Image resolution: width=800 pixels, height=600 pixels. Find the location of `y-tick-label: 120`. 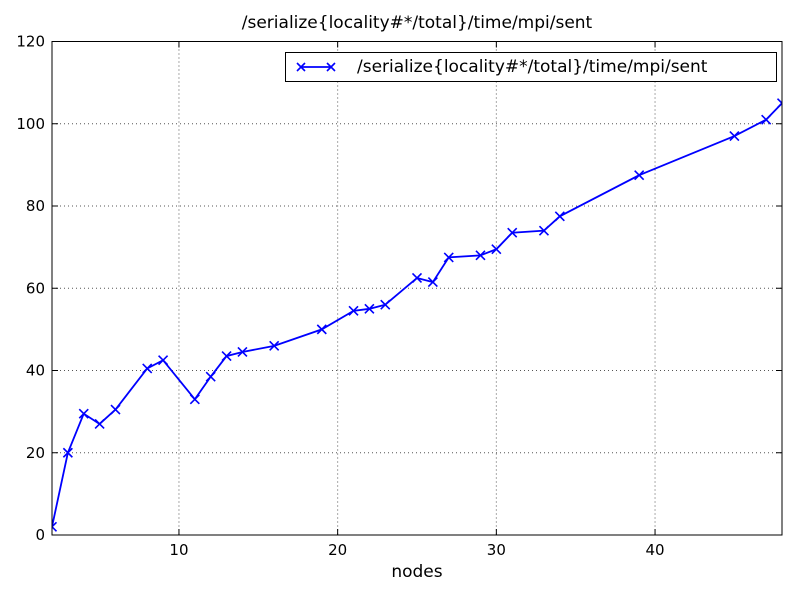

y-tick-label: 120 is located at coordinates (30, 42).